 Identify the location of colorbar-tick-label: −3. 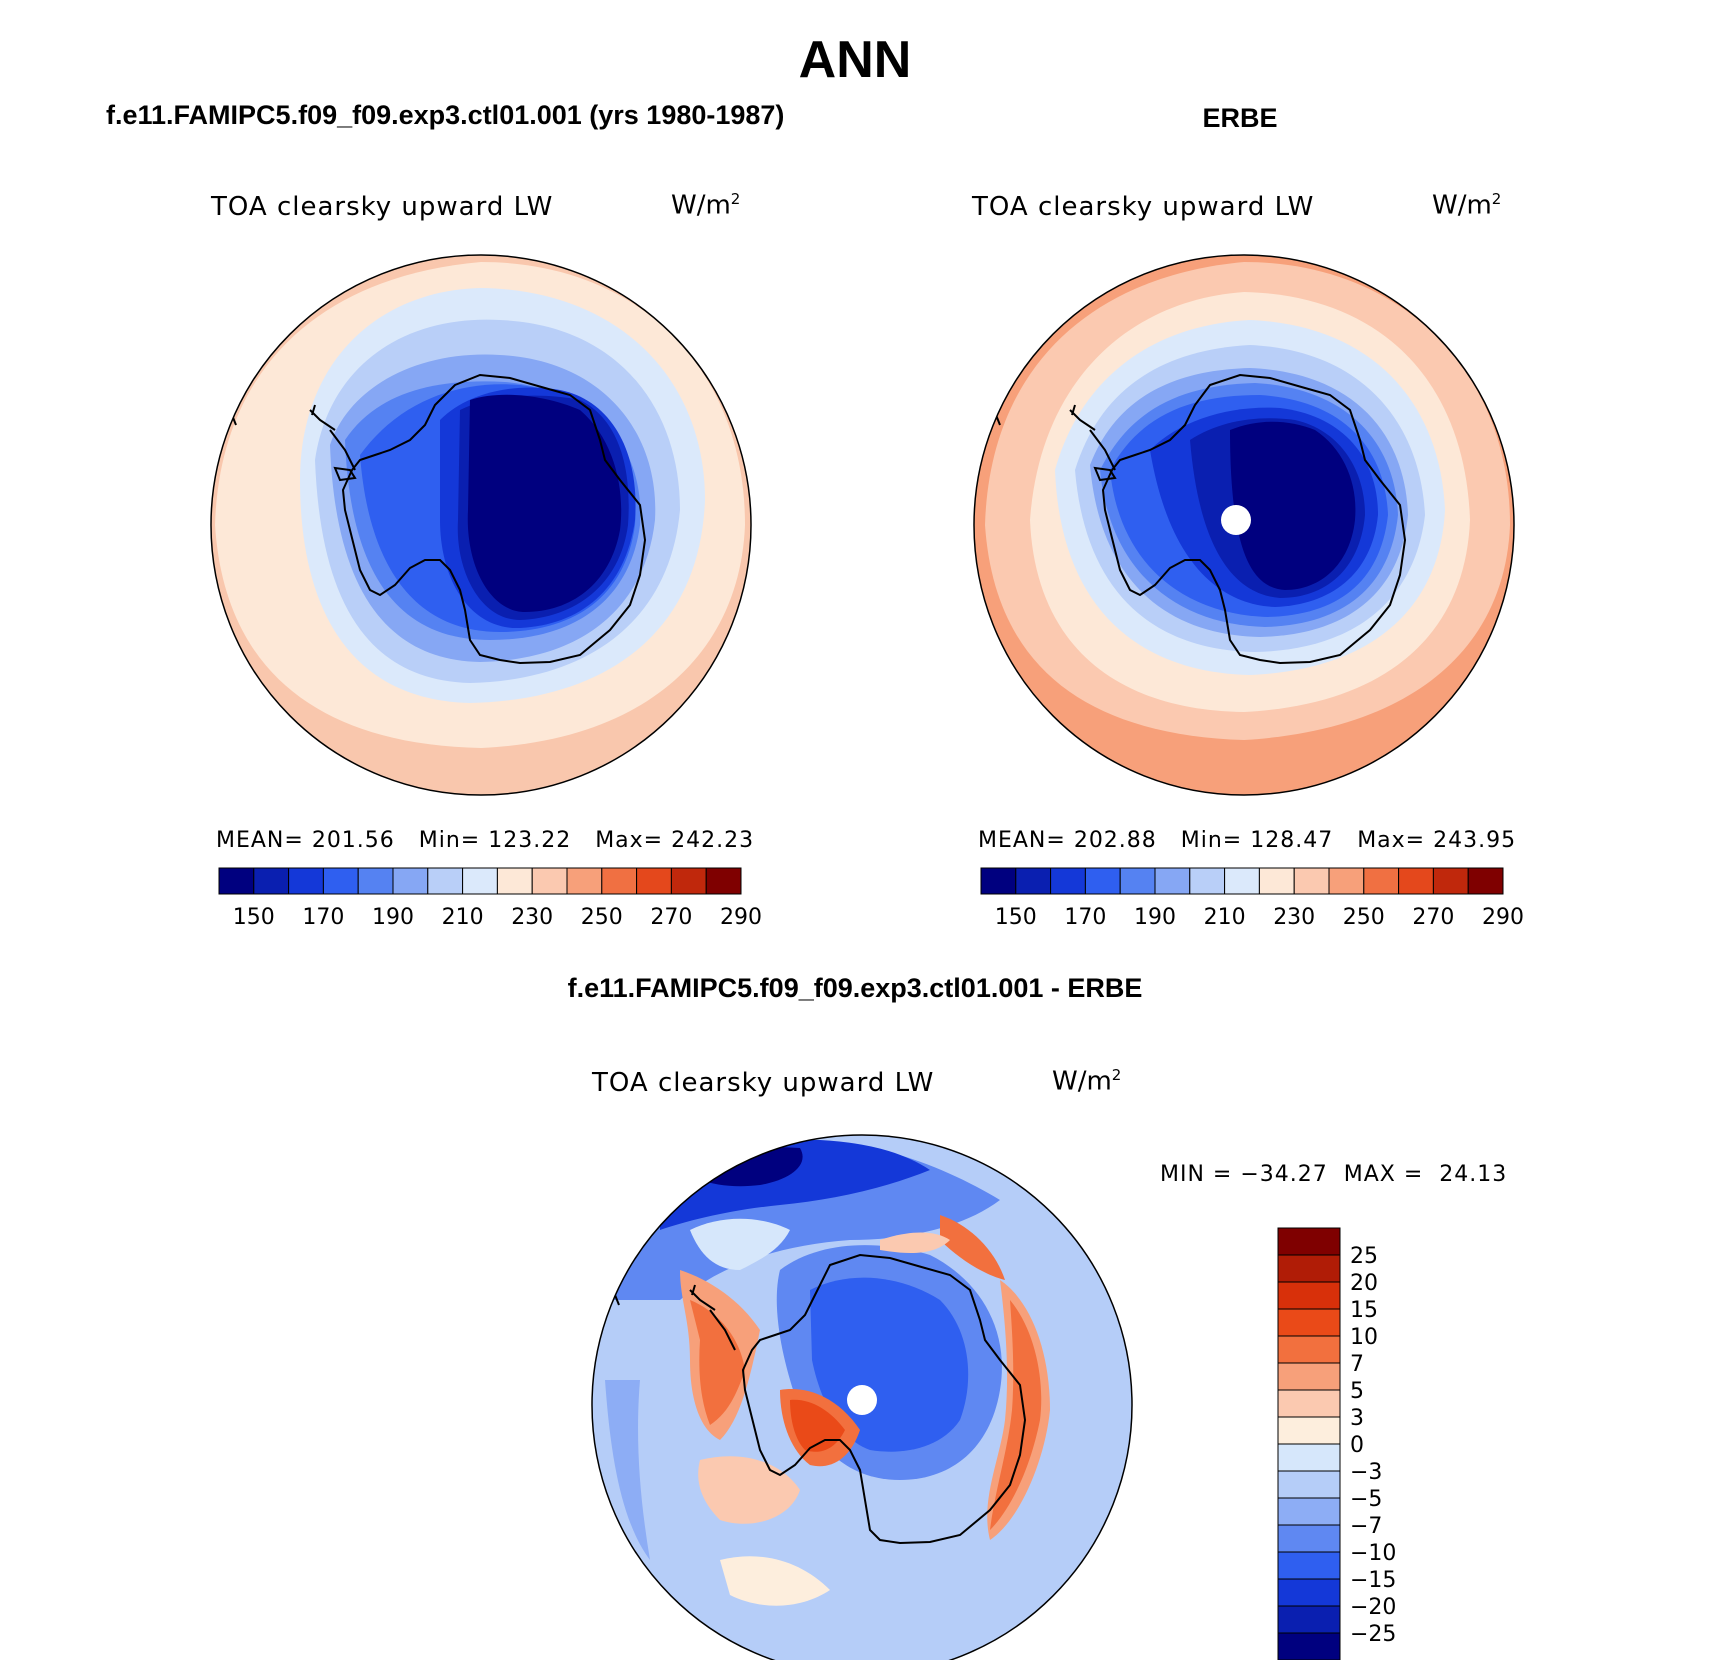
(1366, 1472).